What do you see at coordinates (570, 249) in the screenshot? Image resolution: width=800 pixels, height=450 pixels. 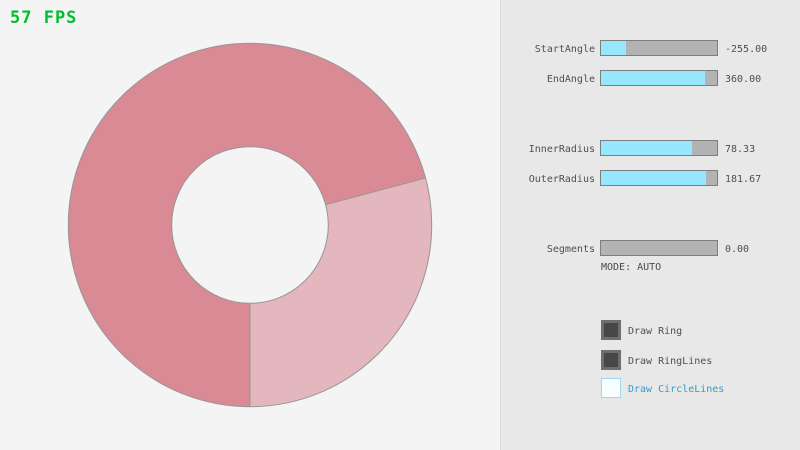 I see `segments-label: Segments` at bounding box center [570, 249].